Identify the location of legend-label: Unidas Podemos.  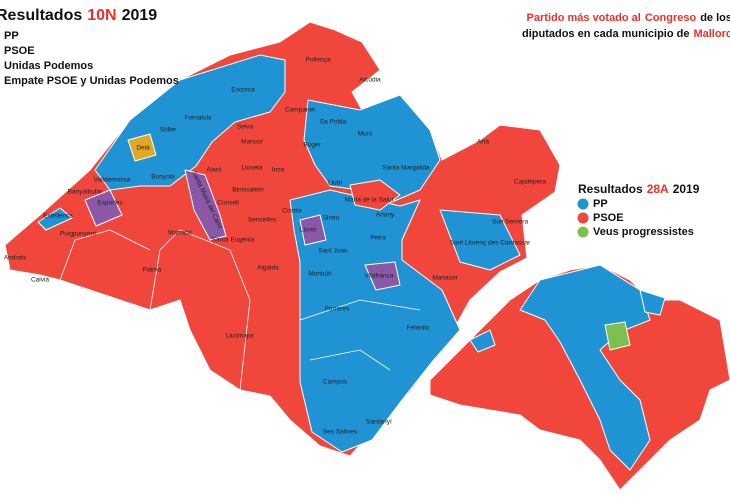
(48, 66).